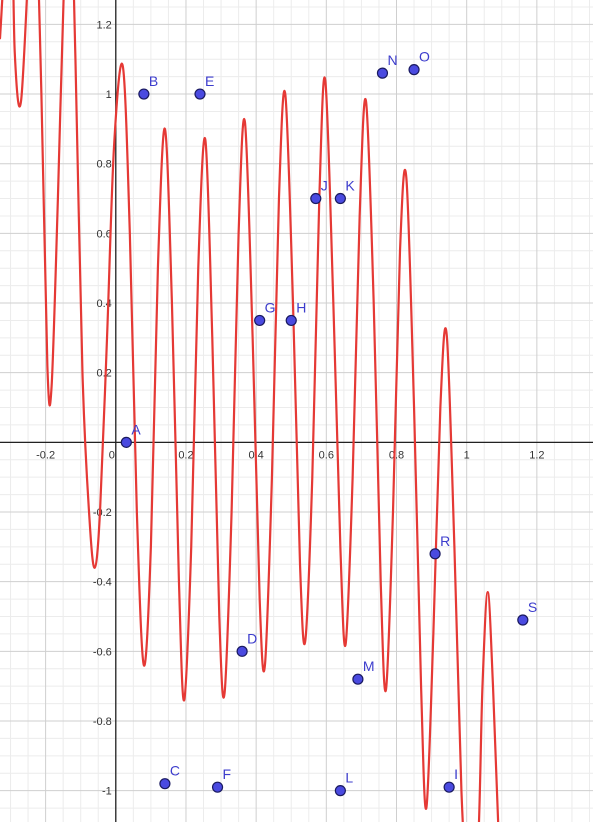  I want to click on x-tick-label: 0.8, so click(396, 455).